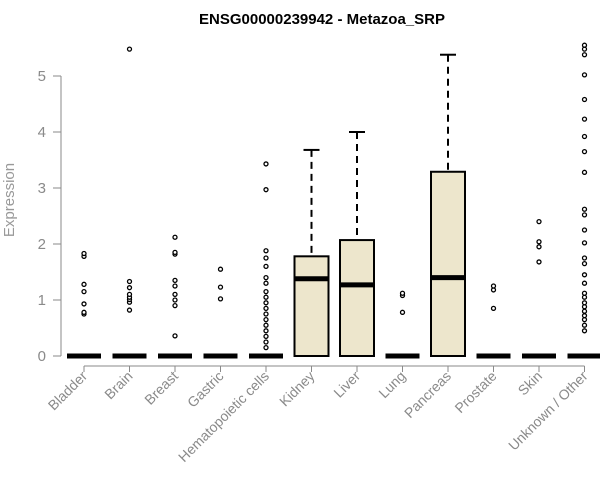 The height and width of the screenshot is (500, 600). What do you see at coordinates (42, 76) in the screenshot?
I see `y-tick-label: 5` at bounding box center [42, 76].